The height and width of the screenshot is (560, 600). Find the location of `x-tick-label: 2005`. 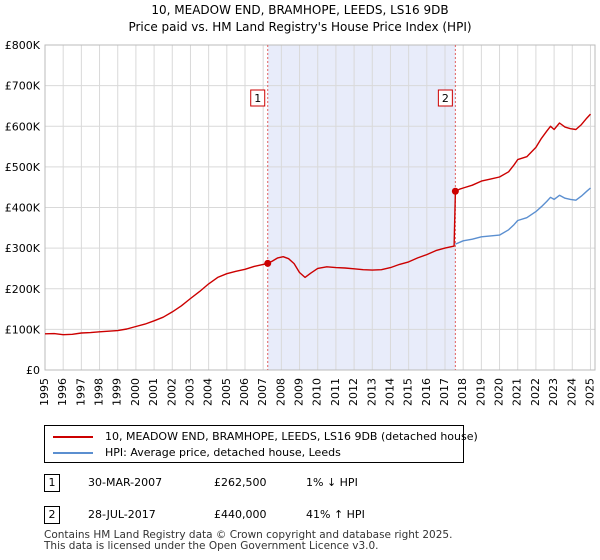

x-tick-label: 2005 is located at coordinates (226, 392).